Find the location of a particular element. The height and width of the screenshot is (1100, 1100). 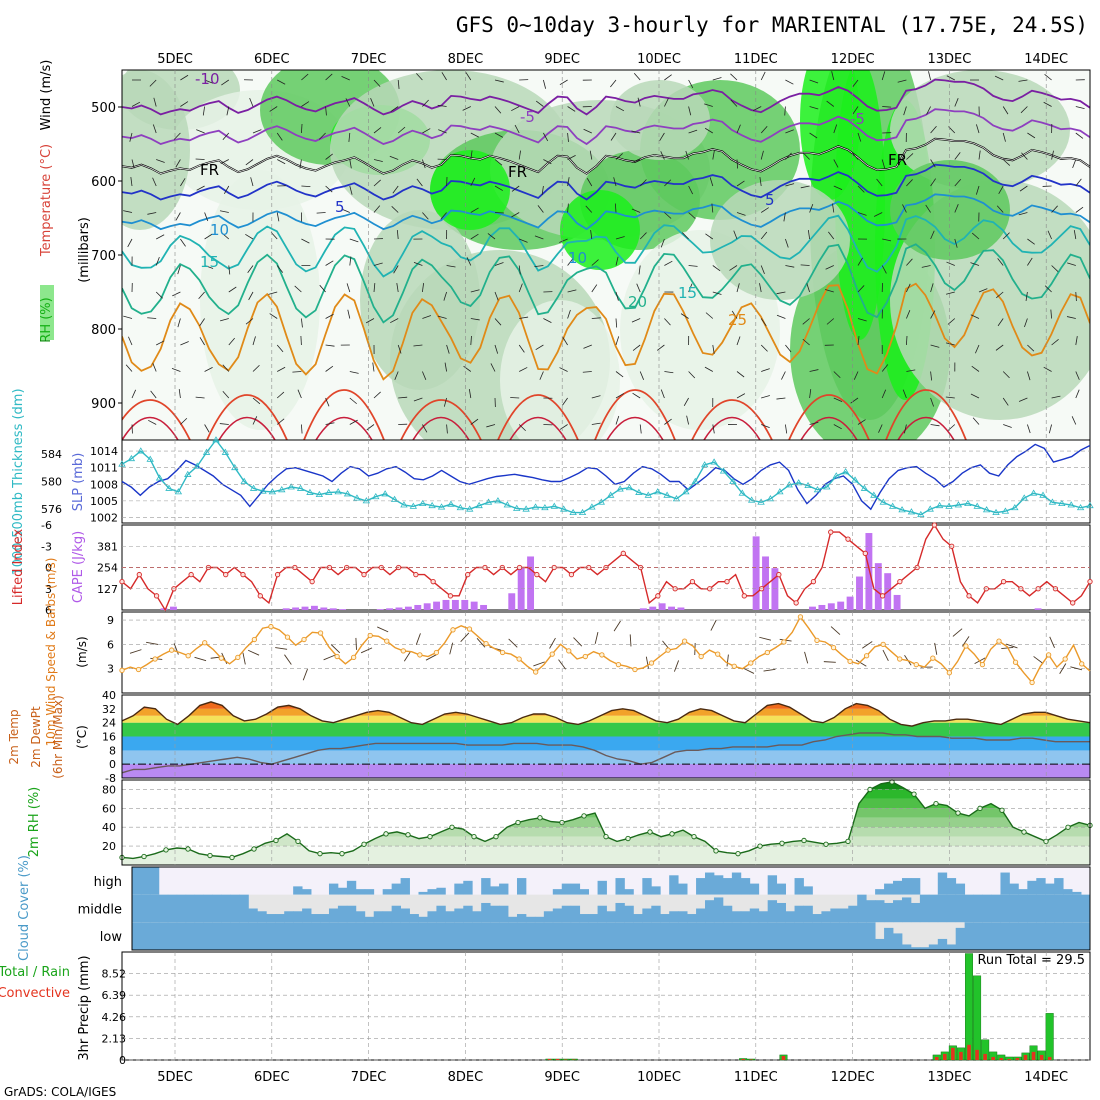

lifted-index-tick-label: 0 is located at coordinates (48, 568).